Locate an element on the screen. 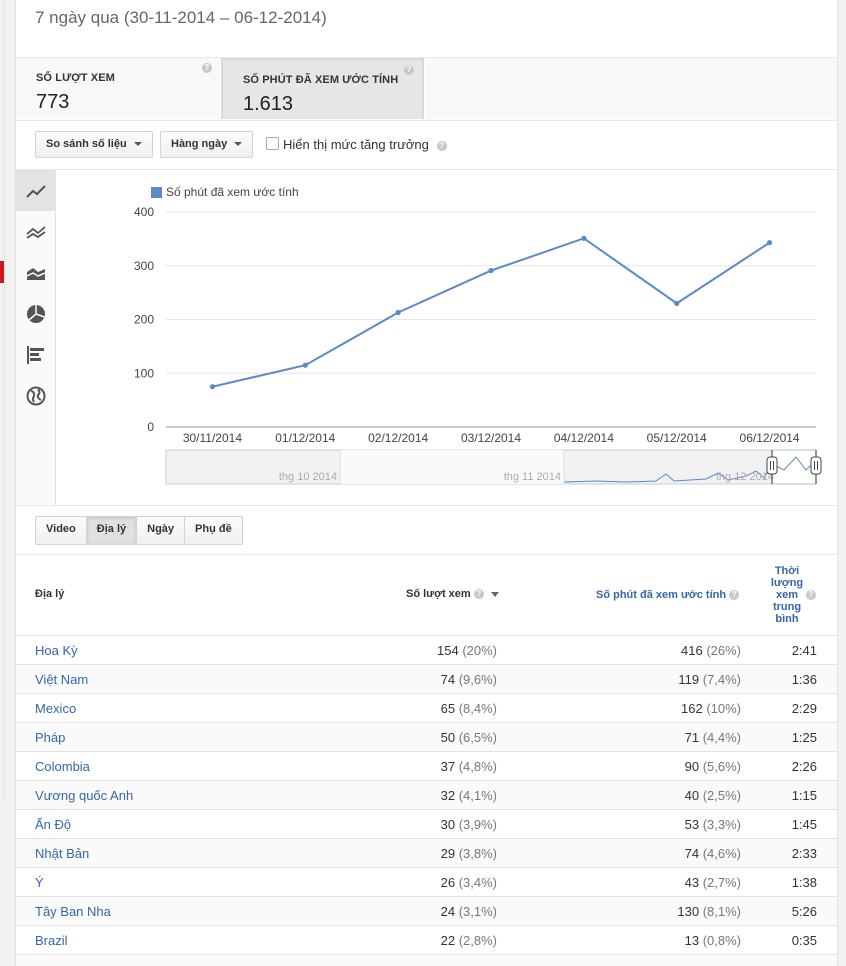 The height and width of the screenshot is (966, 846). row-minutes: 74 (4,6%) is located at coordinates (713, 853).